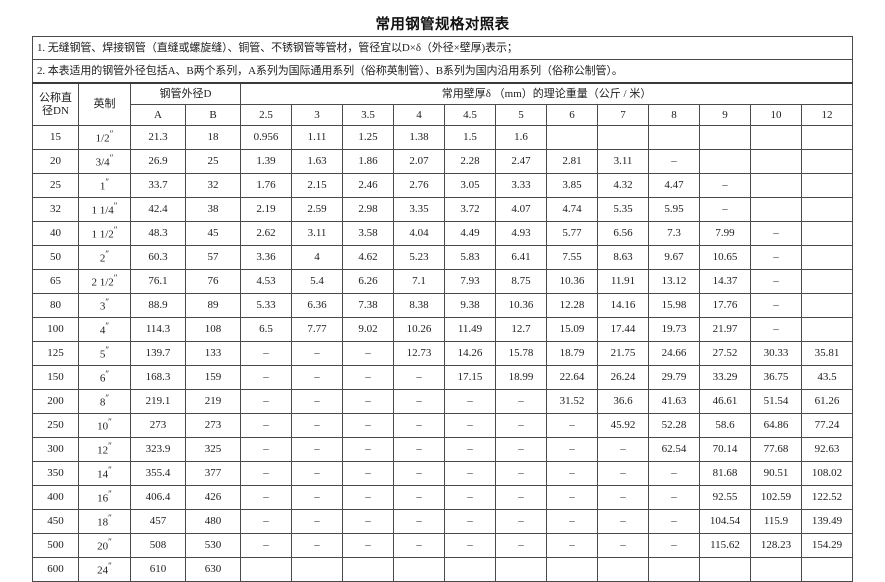 This screenshot has height=582, width=885. Describe the element at coordinates (103, 451) in the screenshot. I see `imperial-value: 12` at that location.